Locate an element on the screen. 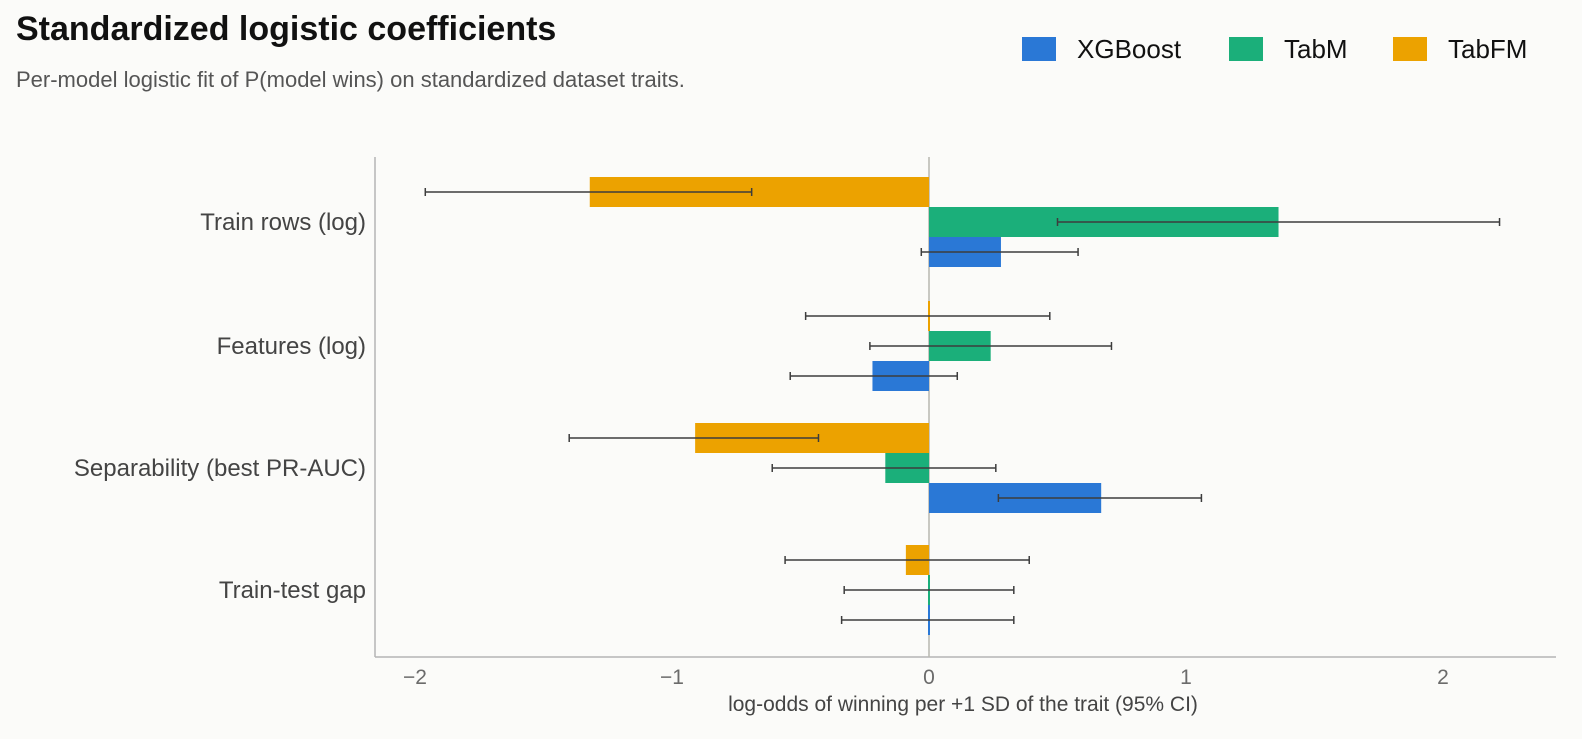 This screenshot has width=1582, height=739. category-label-features-log: Features (log) is located at coordinates (291, 346).